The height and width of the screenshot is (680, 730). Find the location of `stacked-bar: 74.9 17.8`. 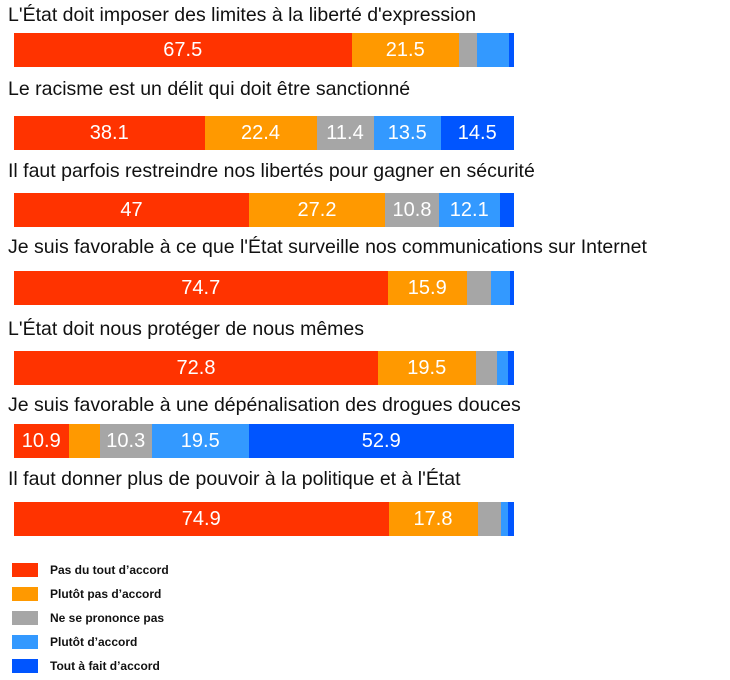

stacked-bar: 74.9 17.8 is located at coordinates (264, 519).